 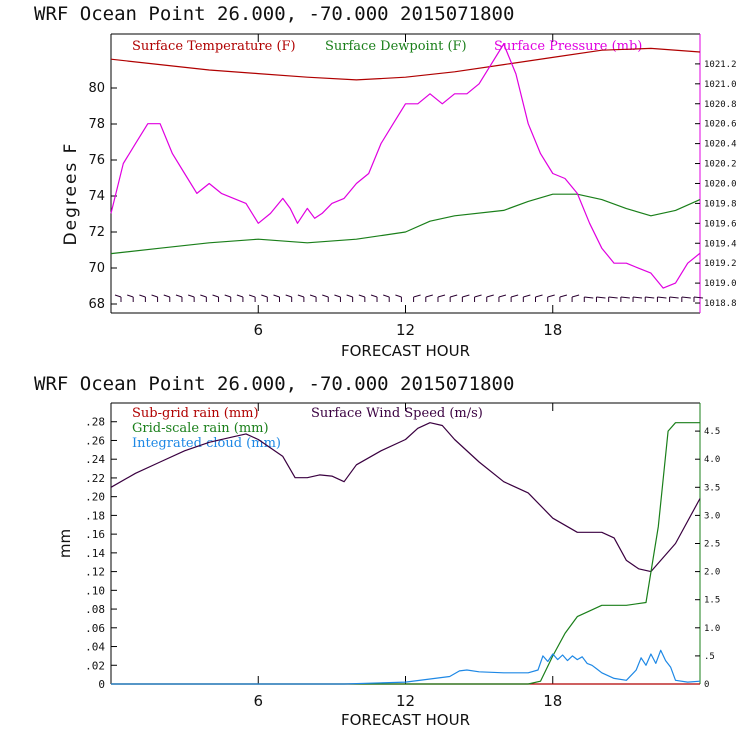 I want to click on right-tick-label: 4.0, so click(x=712, y=460).